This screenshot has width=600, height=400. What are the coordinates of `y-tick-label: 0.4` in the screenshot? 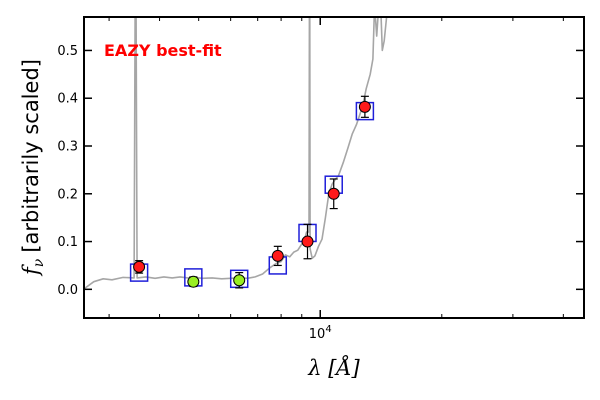 It's located at (67, 99).